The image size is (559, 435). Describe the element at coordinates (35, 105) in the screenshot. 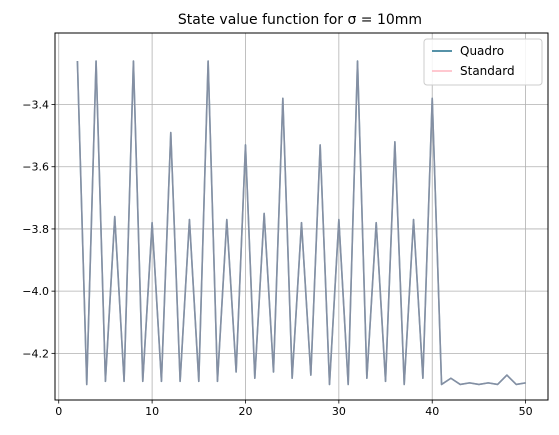

I see `y-tick-label: −3.4` at that location.